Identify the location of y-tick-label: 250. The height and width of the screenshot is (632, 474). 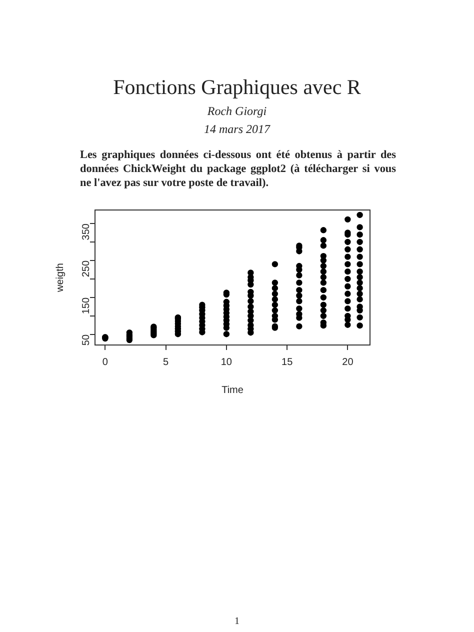
(86, 269).